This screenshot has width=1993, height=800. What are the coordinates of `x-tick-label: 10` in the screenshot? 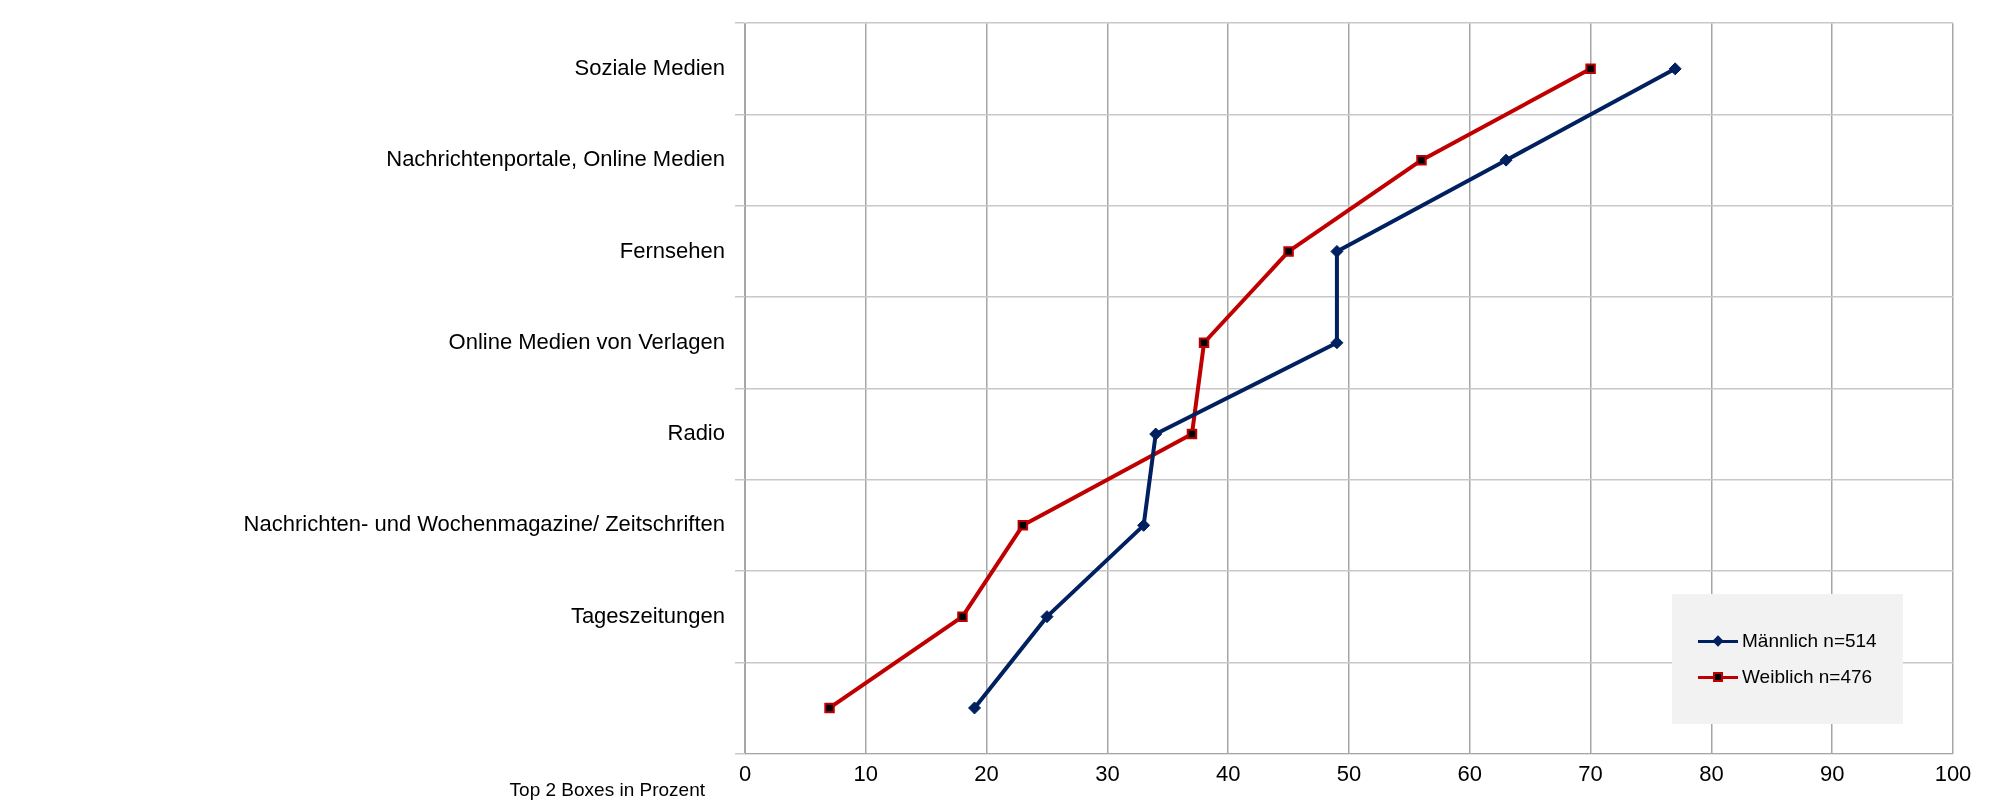 It's located at (866, 773).